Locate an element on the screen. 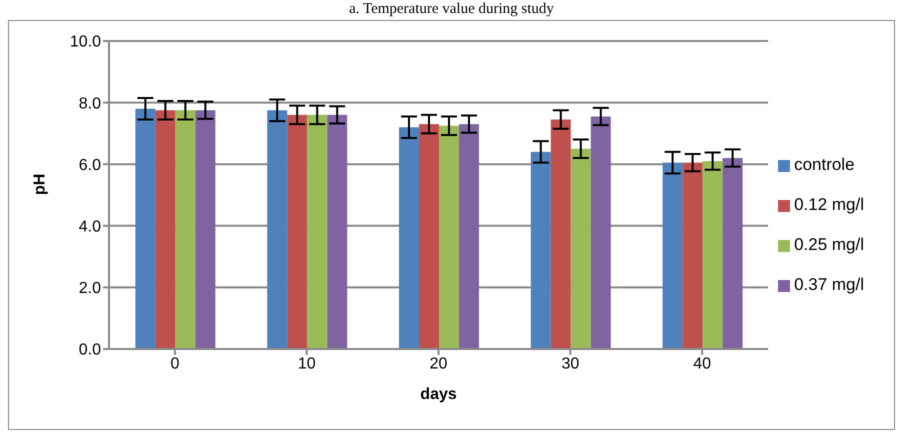 The image size is (903, 439). y-tick-label: 10.0 is located at coordinates (86, 42).